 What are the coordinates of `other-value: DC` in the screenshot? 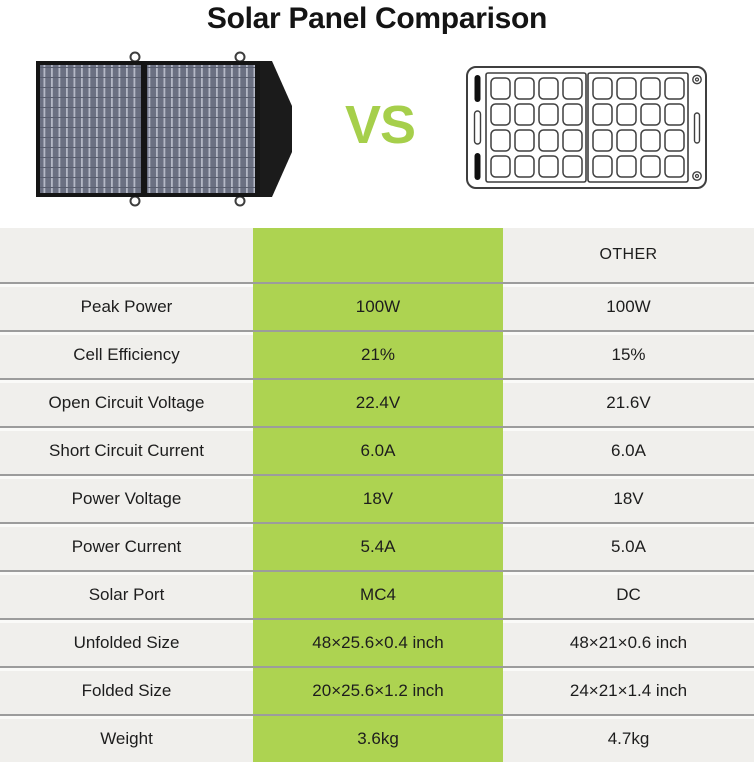 It's located at (628, 595).